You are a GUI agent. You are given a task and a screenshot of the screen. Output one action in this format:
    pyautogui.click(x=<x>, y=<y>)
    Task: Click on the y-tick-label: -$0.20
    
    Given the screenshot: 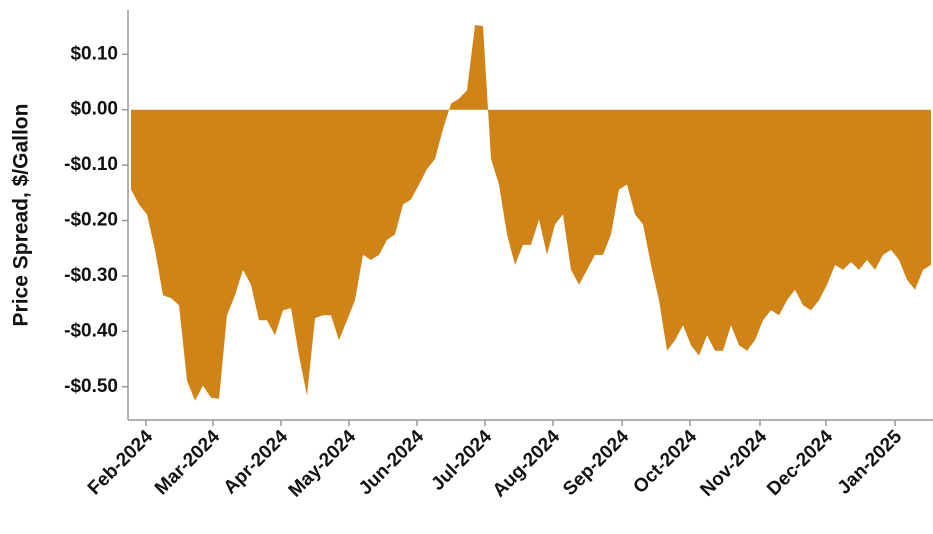 What is the action you would take?
    pyautogui.click(x=91, y=220)
    